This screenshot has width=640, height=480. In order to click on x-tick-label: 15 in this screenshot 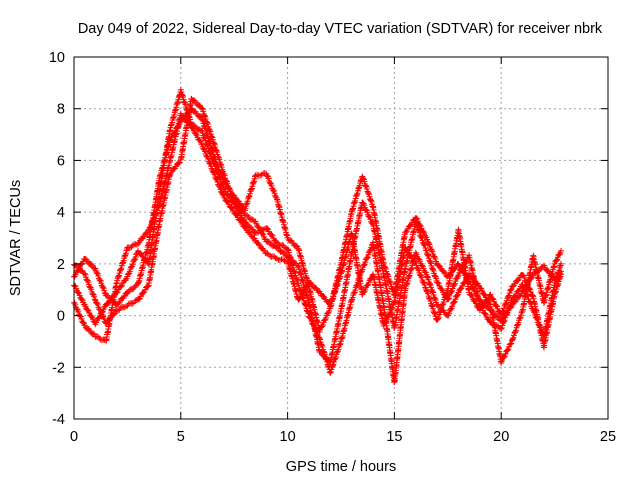, I will do `click(394, 437)`.